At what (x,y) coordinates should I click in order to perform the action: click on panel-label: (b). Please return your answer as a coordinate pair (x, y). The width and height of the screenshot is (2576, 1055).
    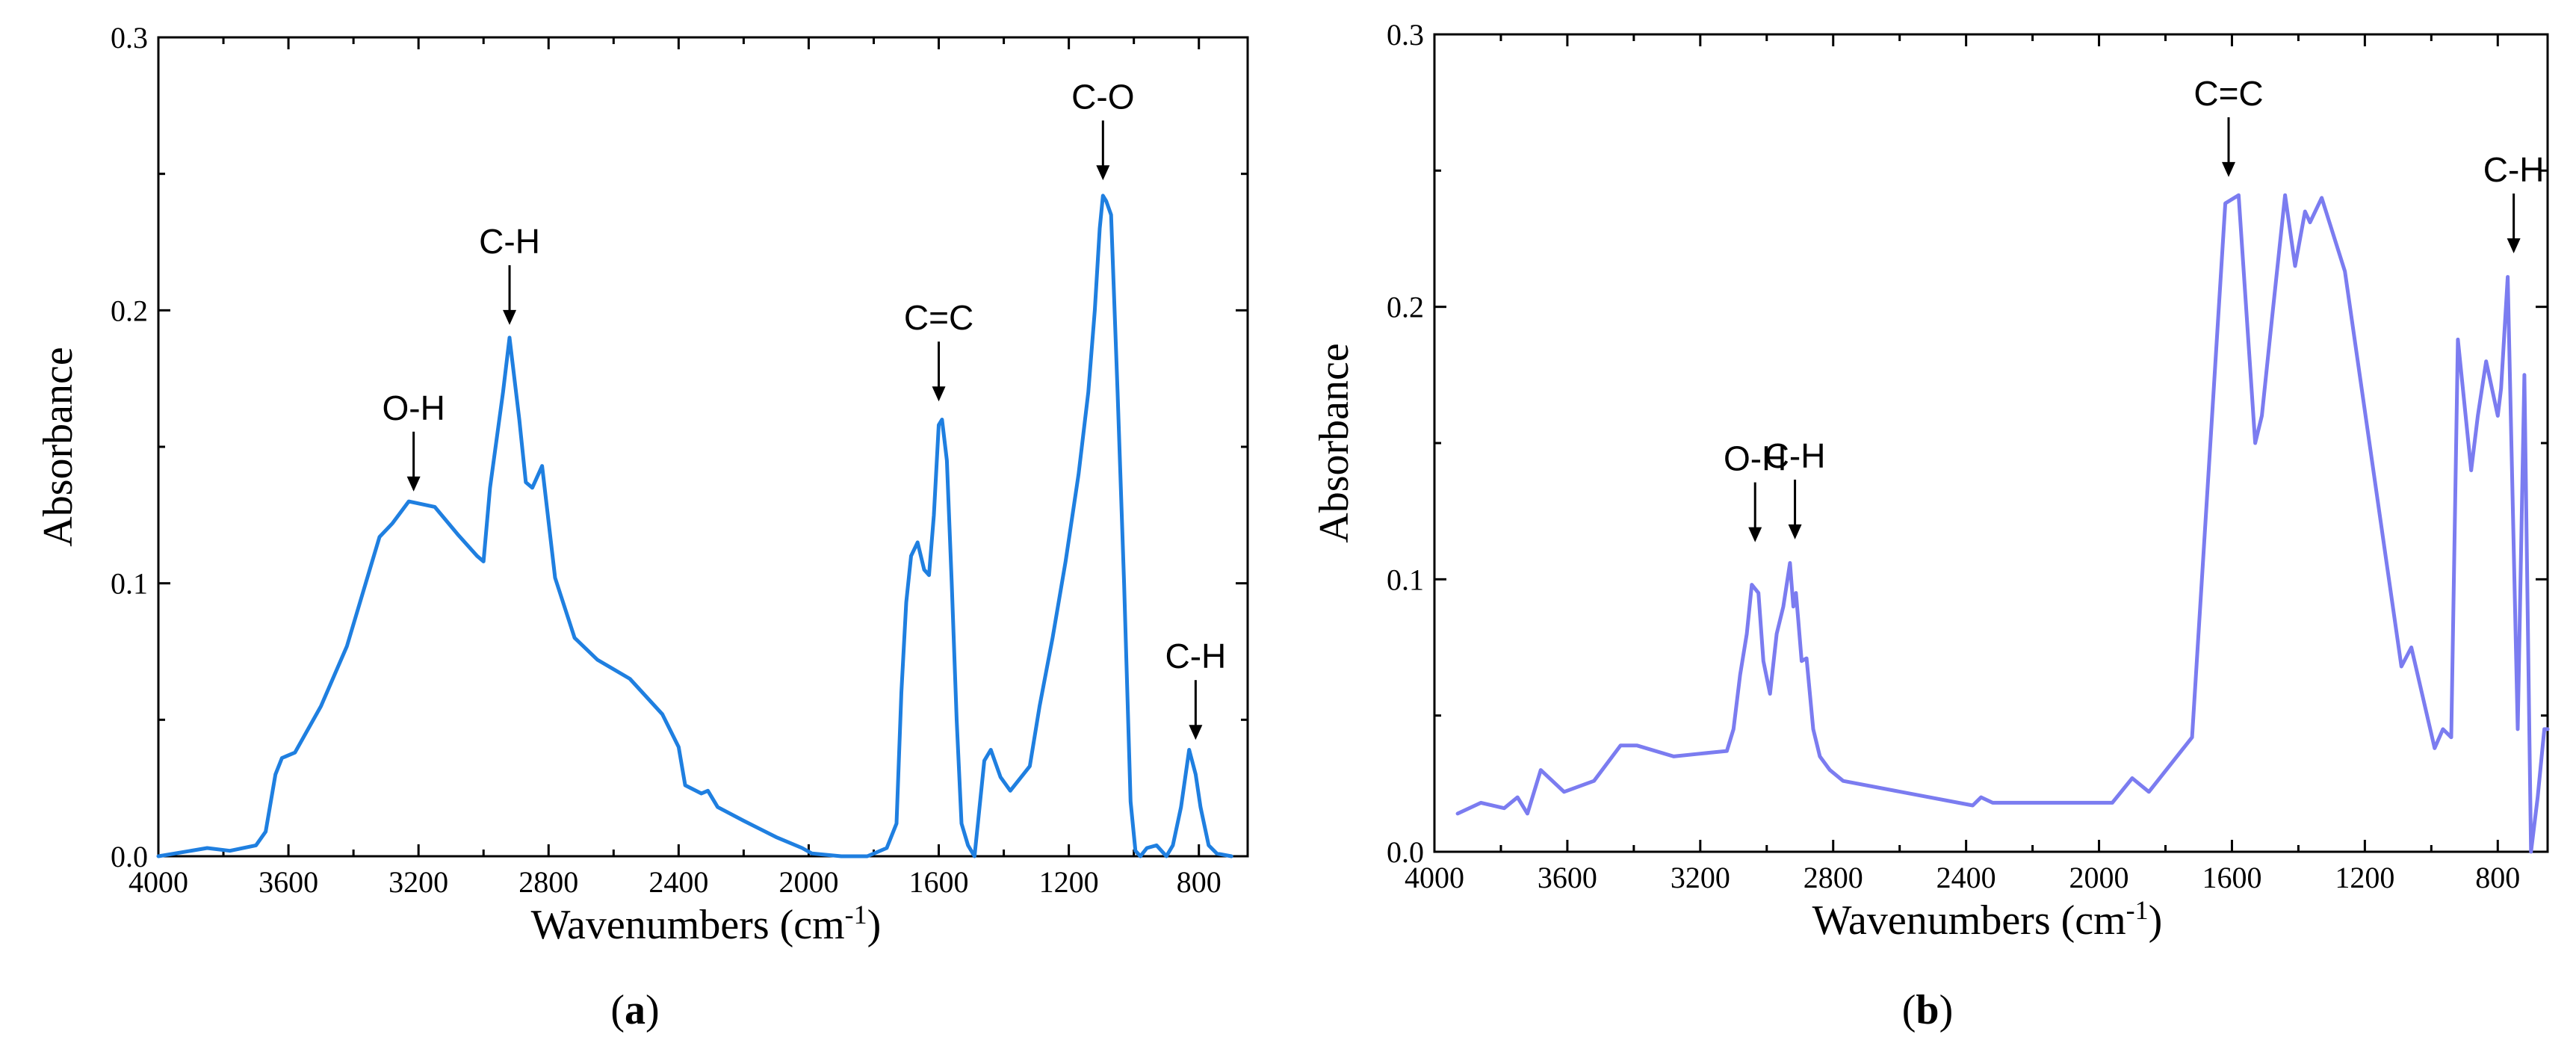
    Looking at the image, I should click on (1927, 1010).